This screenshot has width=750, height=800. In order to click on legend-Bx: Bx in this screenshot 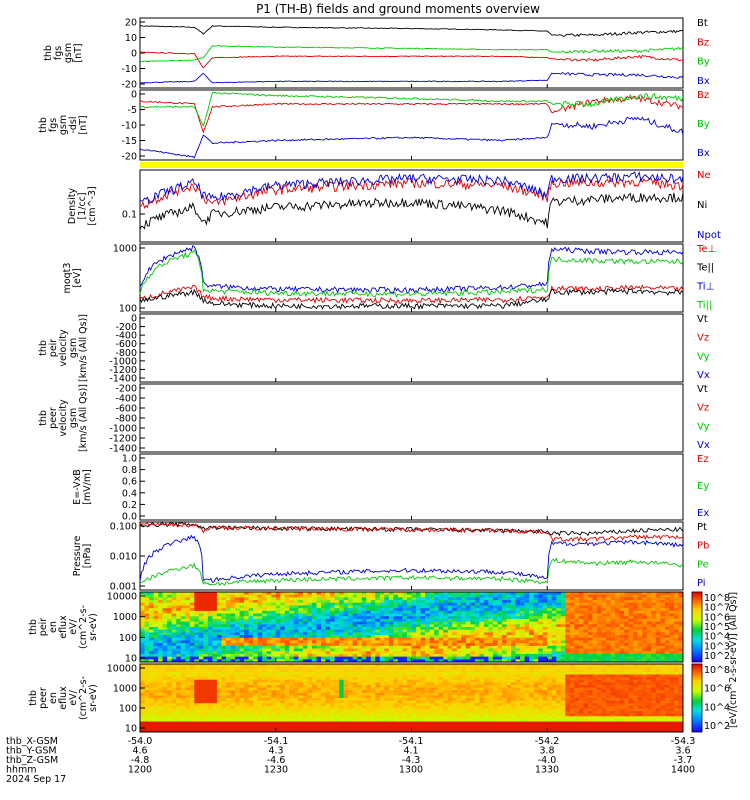, I will do `click(703, 153)`.